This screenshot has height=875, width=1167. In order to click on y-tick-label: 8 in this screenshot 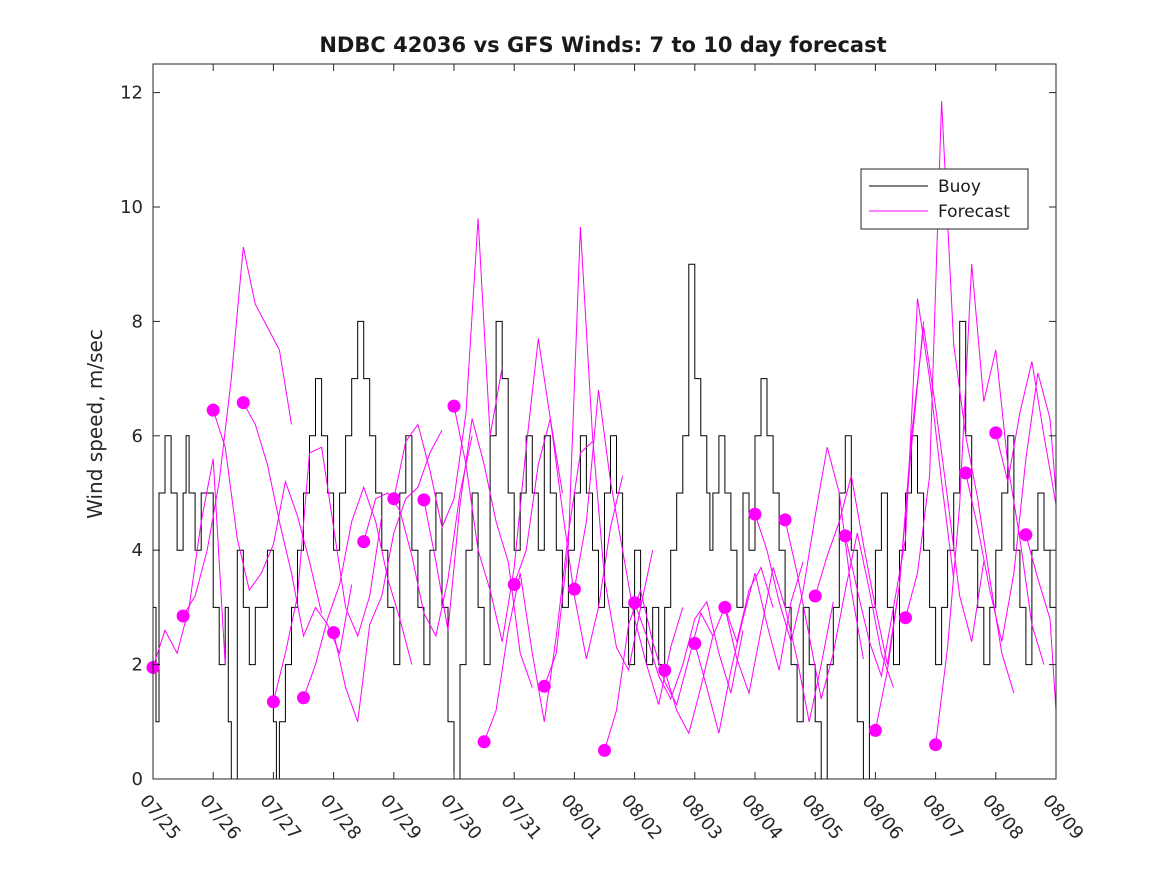, I will do `click(137, 321)`.